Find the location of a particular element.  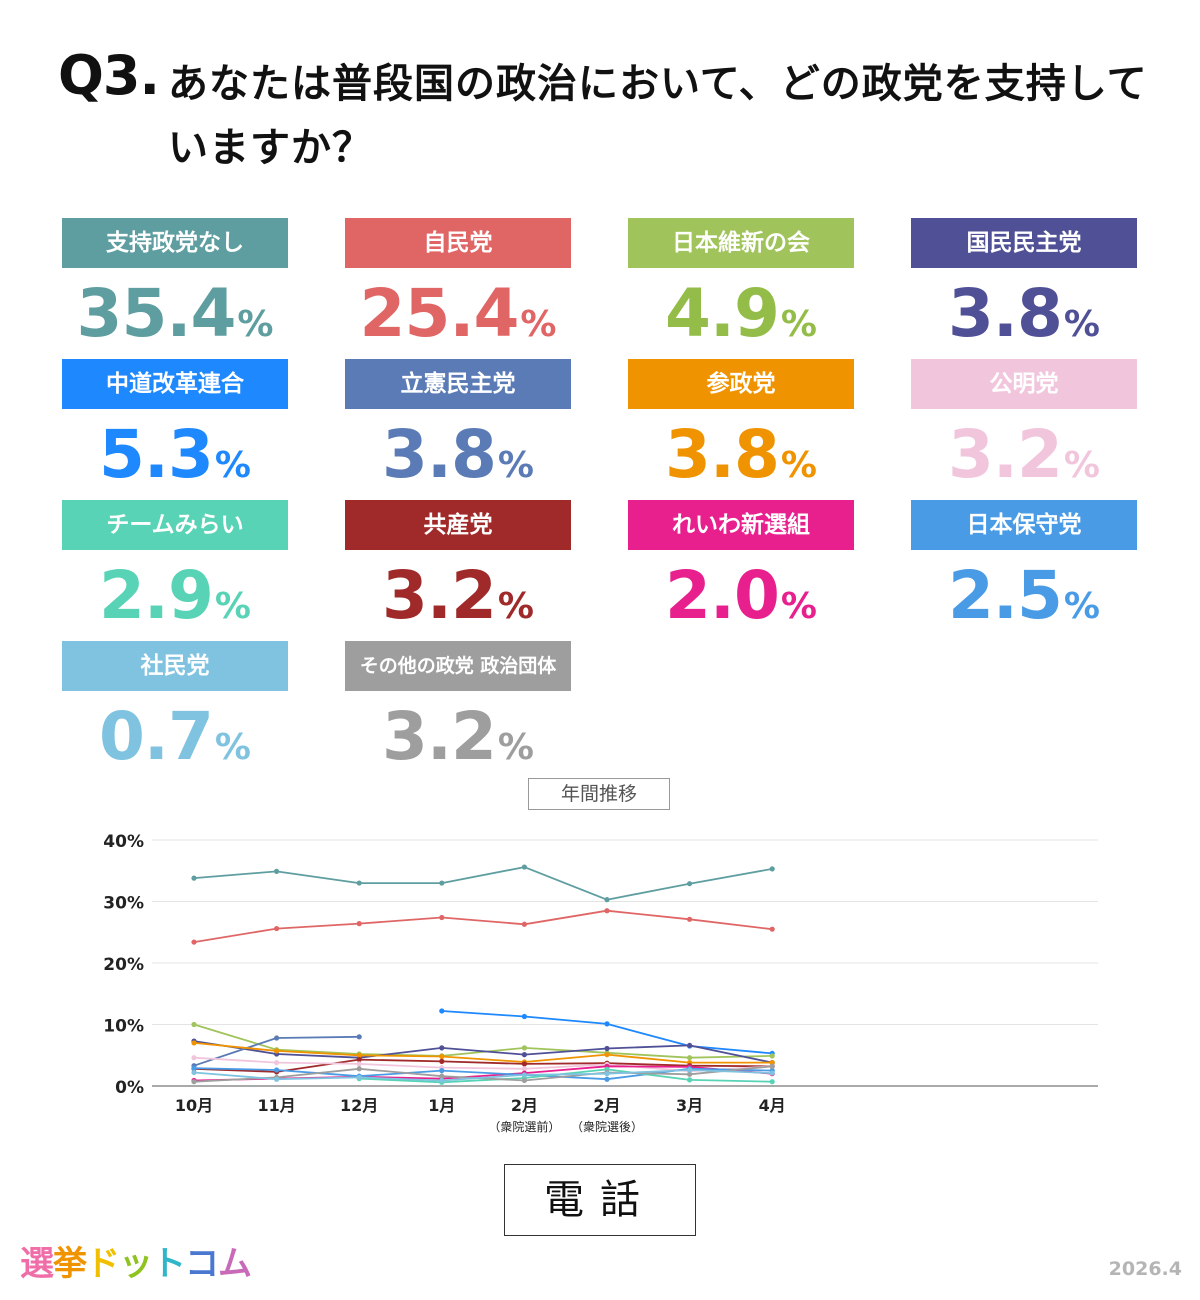

party-card: れいわ新選組 2.0% is located at coordinates (741, 568).